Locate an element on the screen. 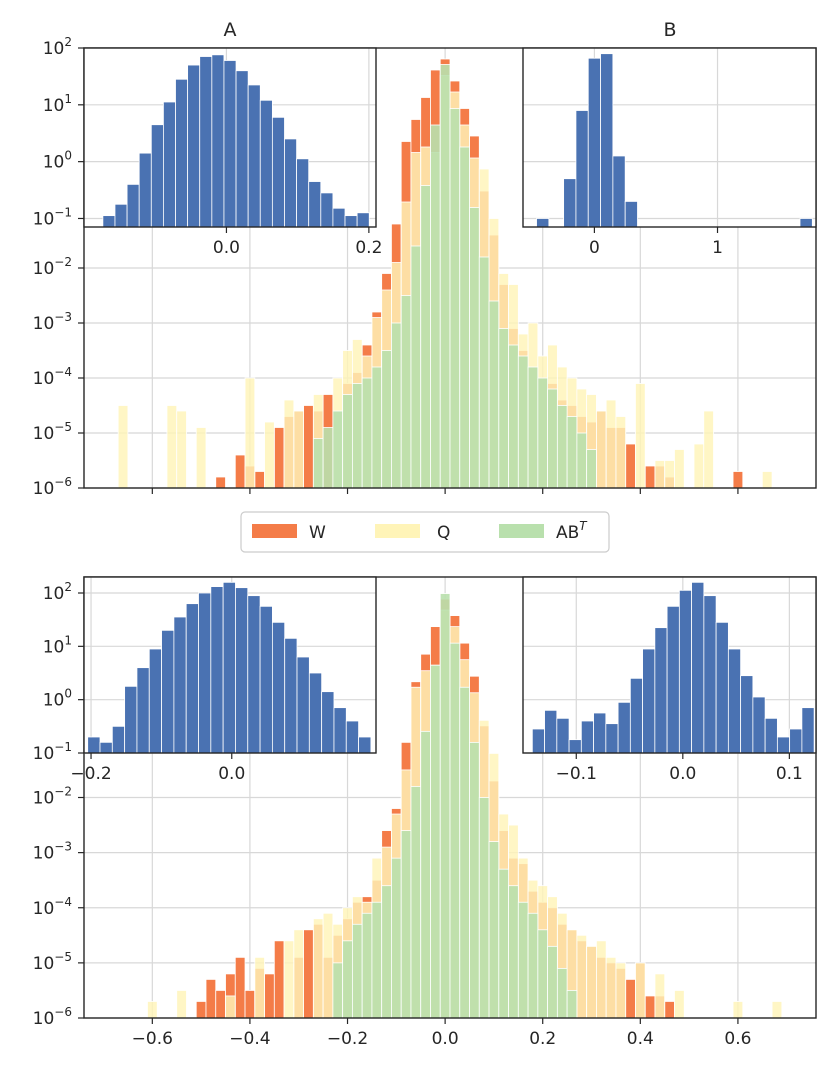 The image size is (831, 1070). top-main-ytick-base-0: 10 is located at coordinates (44, 489).